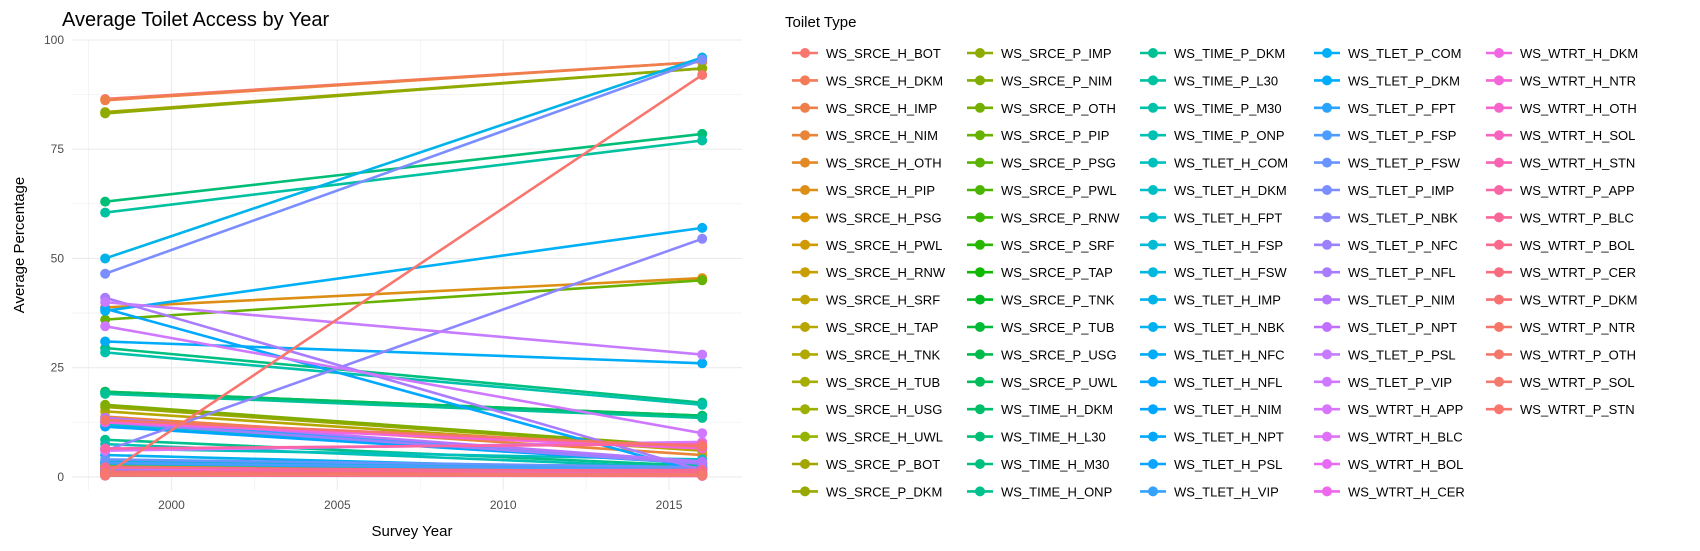  What do you see at coordinates (1577, 190) in the screenshot?
I see `legend-label: WS_WTRT_P_APP` at bounding box center [1577, 190].